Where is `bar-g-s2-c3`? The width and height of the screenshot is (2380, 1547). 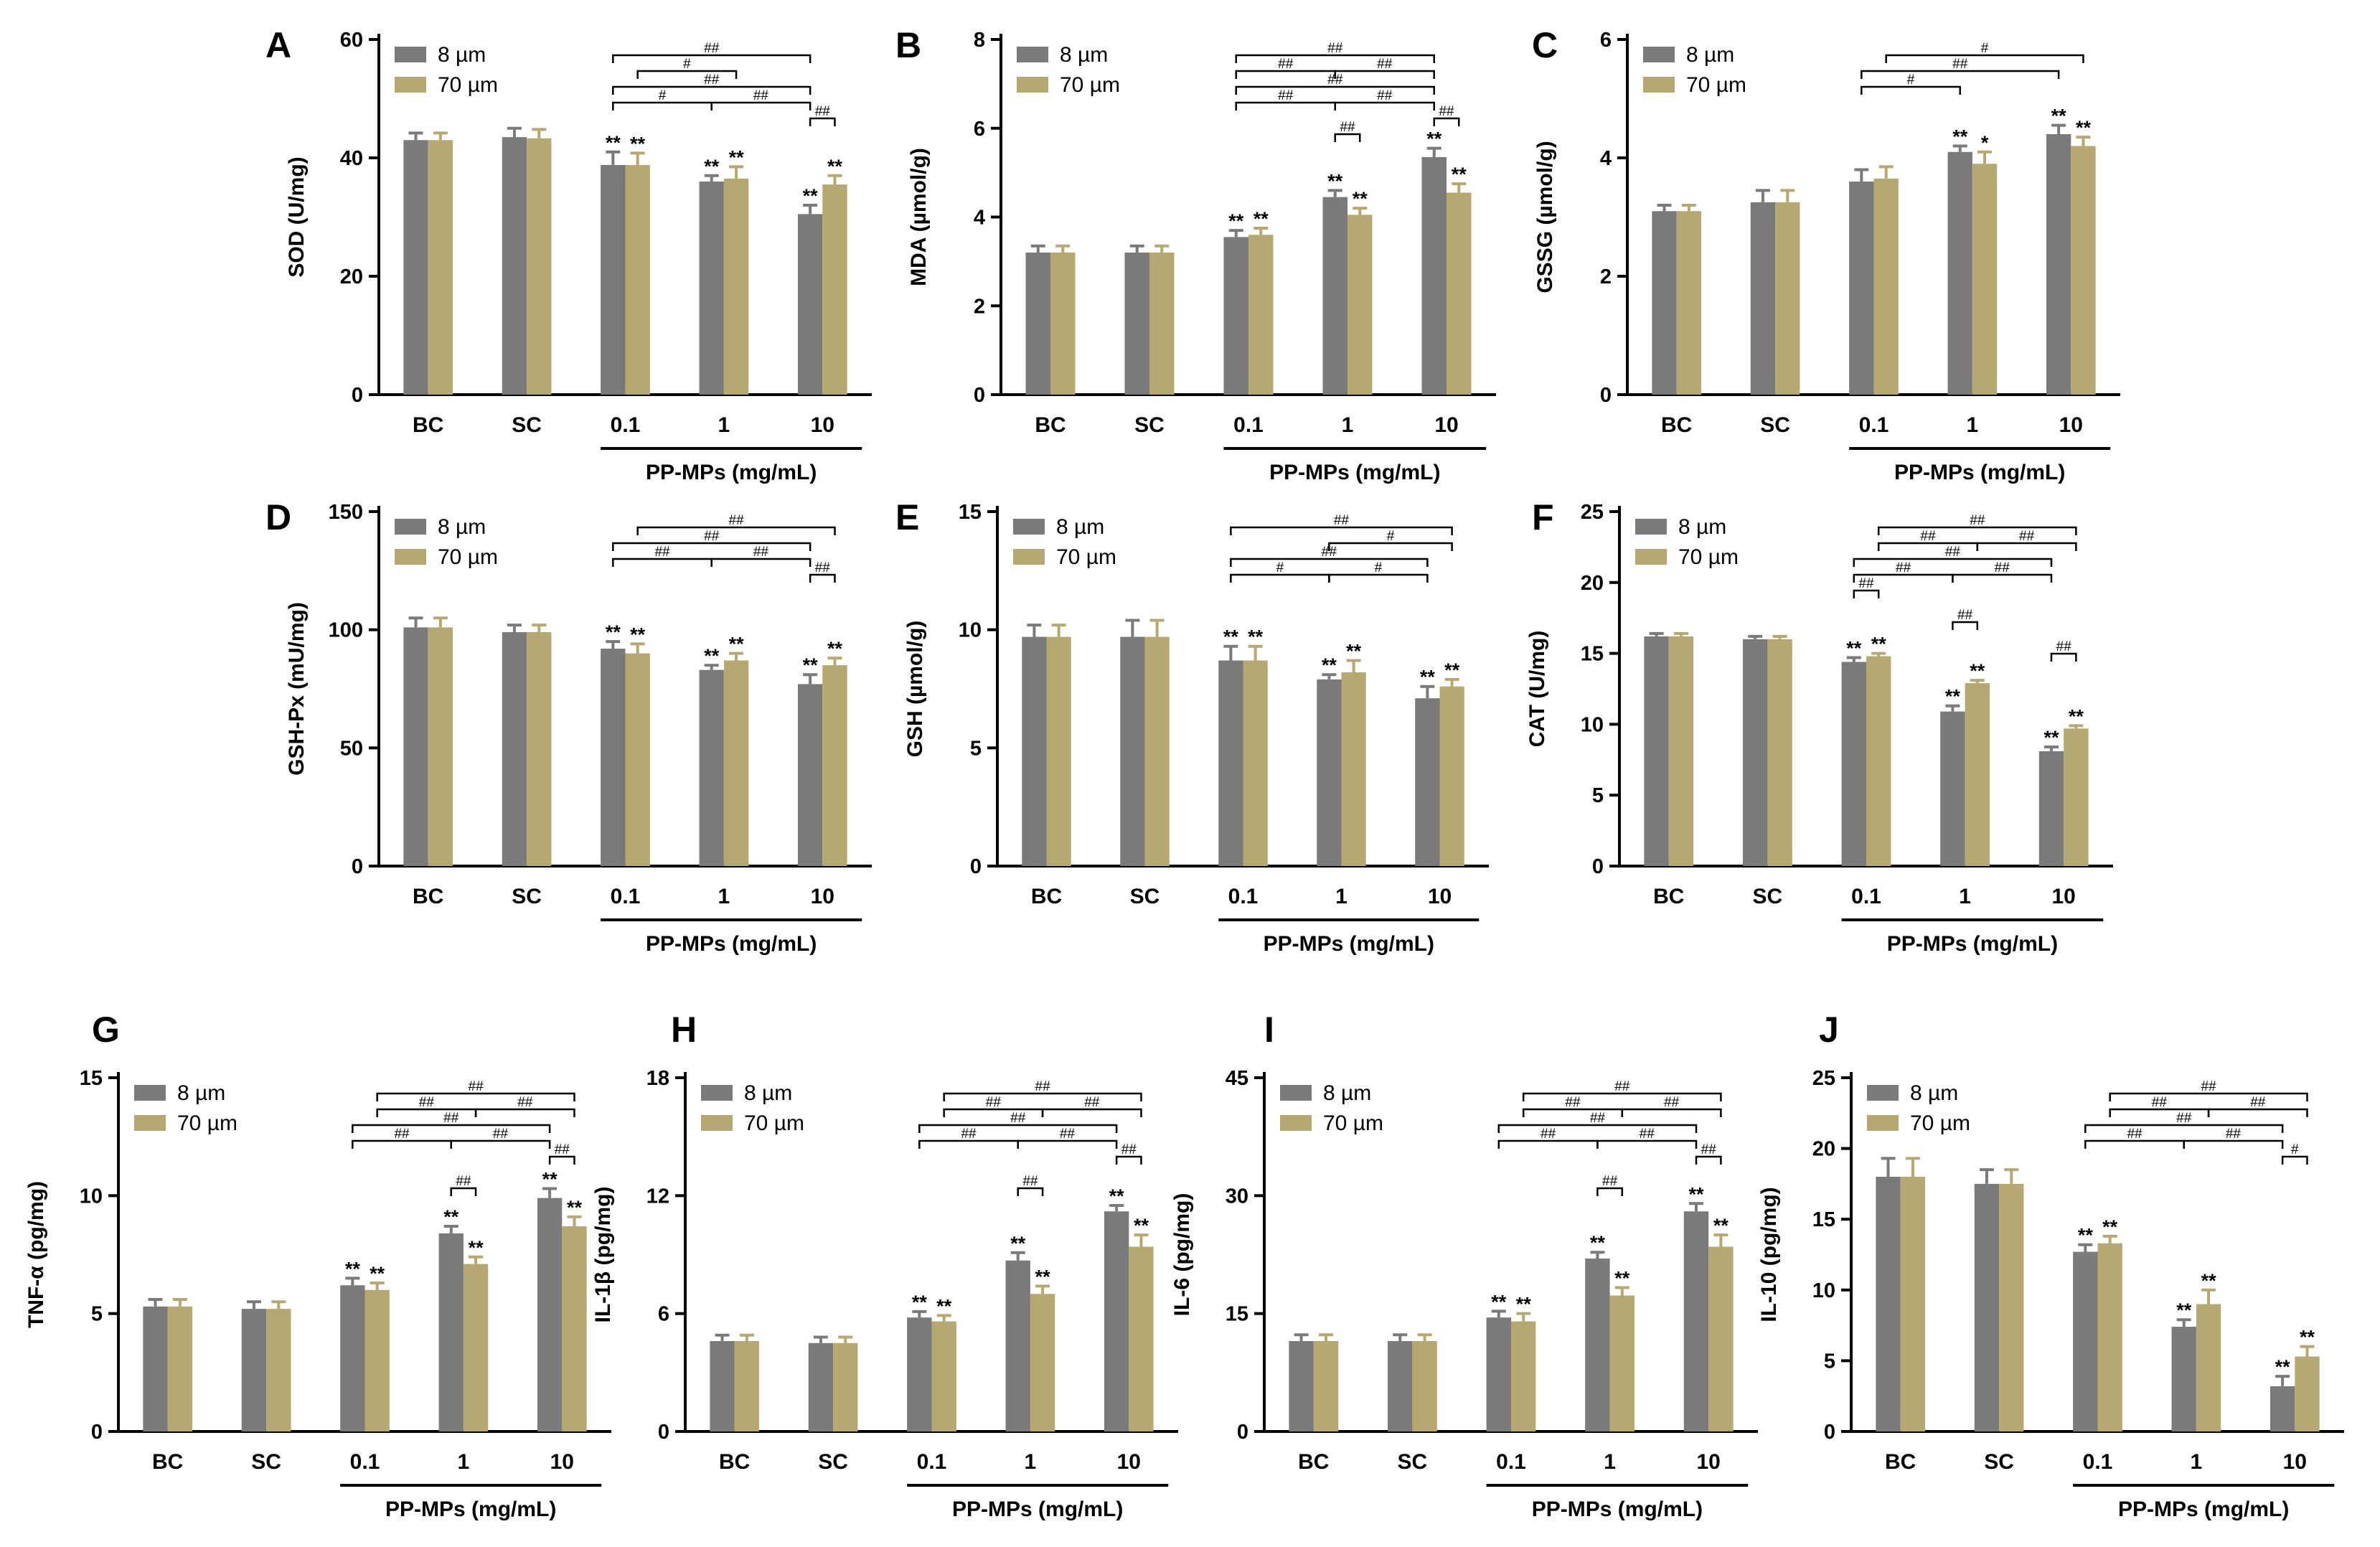
bar-g-s2-c3 is located at coordinates (476, 1347).